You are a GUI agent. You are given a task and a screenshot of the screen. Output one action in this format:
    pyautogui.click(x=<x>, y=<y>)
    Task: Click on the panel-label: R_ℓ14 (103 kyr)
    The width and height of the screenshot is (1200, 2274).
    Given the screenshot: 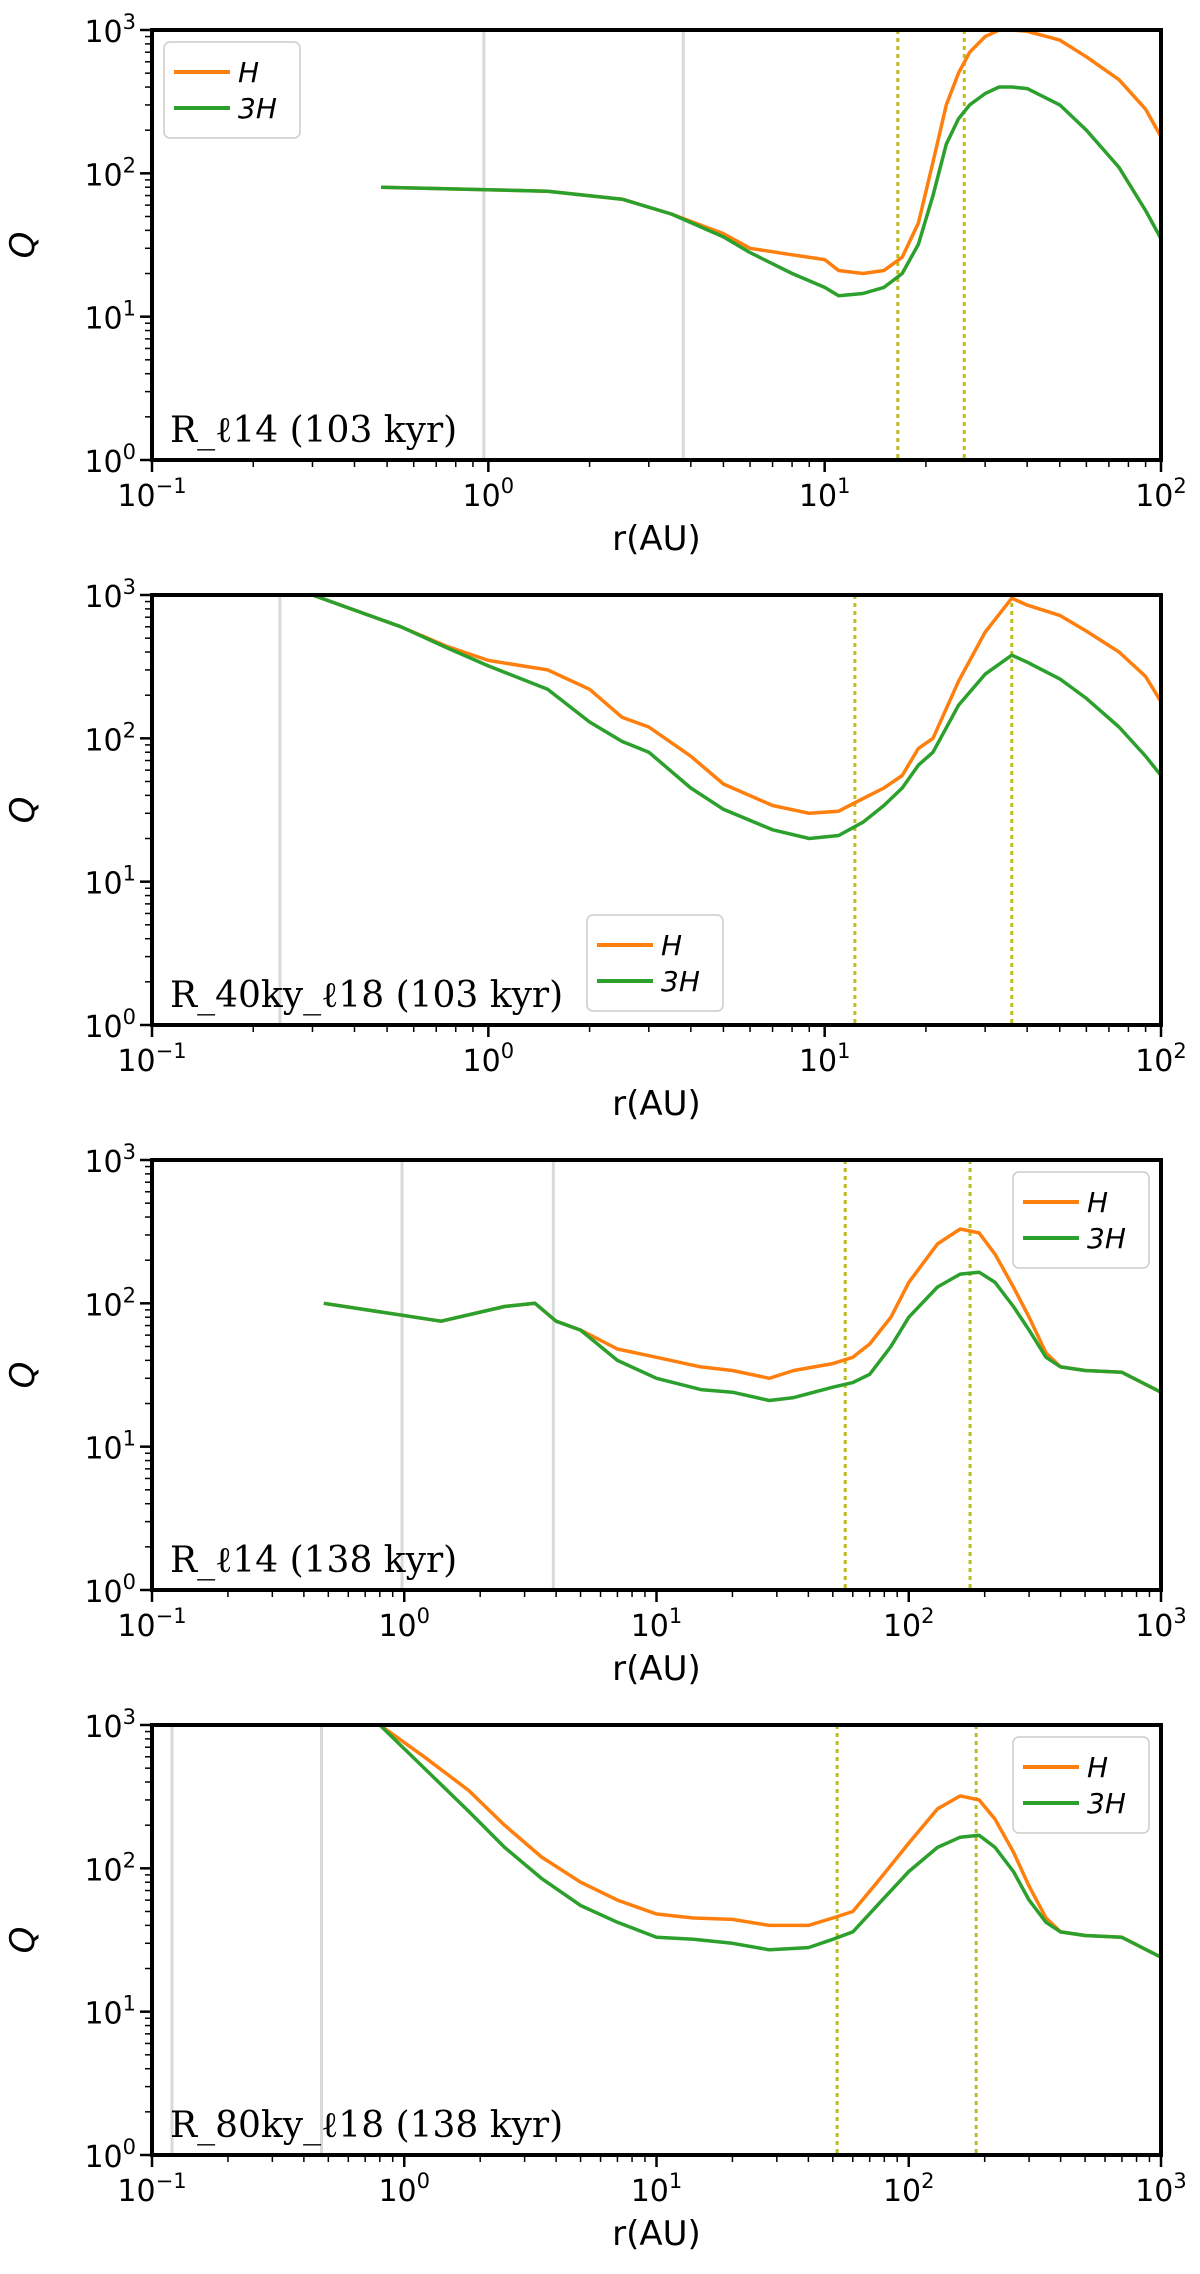 What is the action you would take?
    pyautogui.click(x=313, y=430)
    